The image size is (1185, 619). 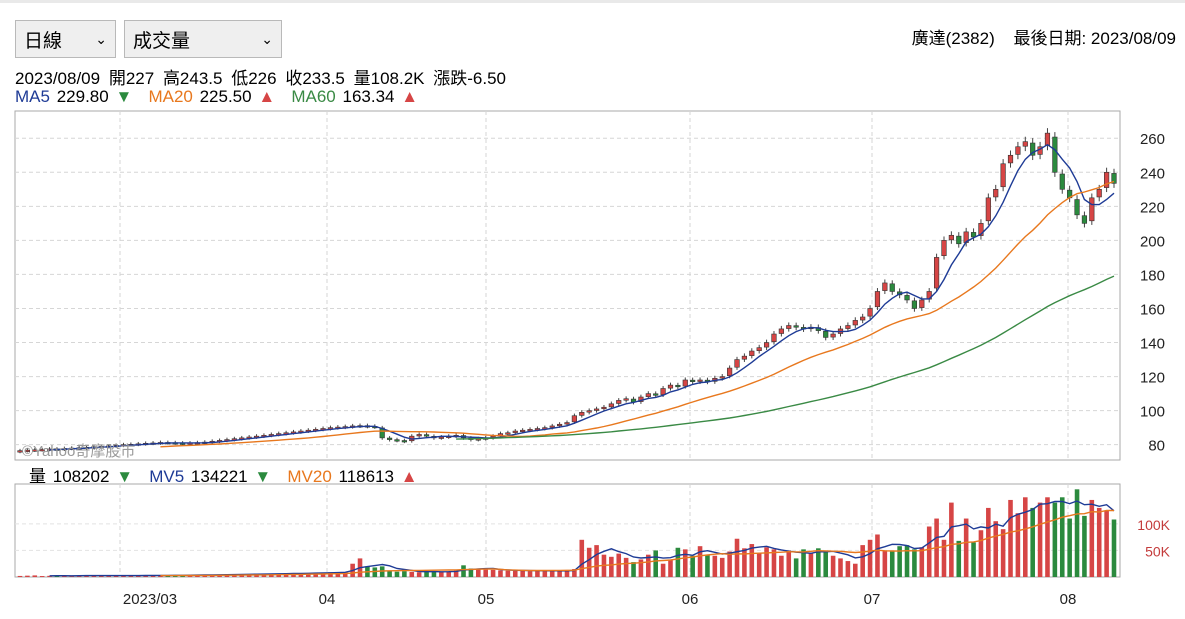 What do you see at coordinates (1152, 412) in the screenshot?
I see `price-tick-label: 100` at bounding box center [1152, 412].